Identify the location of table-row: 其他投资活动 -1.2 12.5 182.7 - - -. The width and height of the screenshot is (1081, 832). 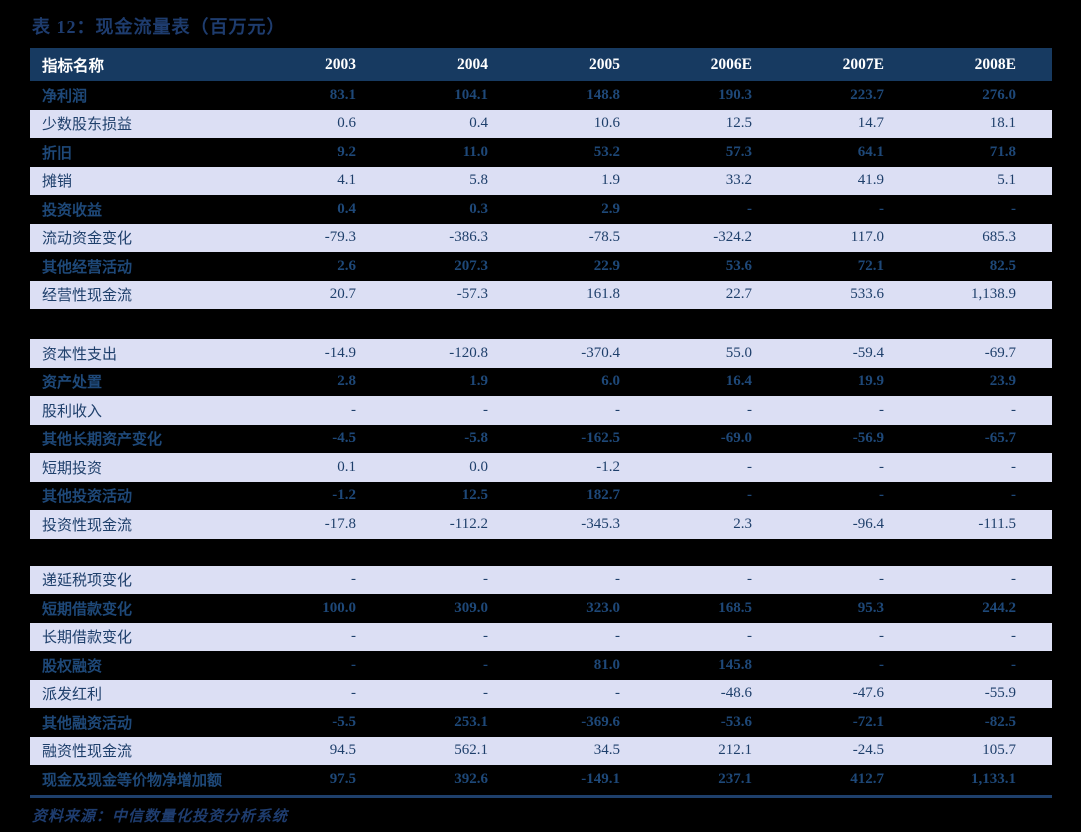
(541, 496).